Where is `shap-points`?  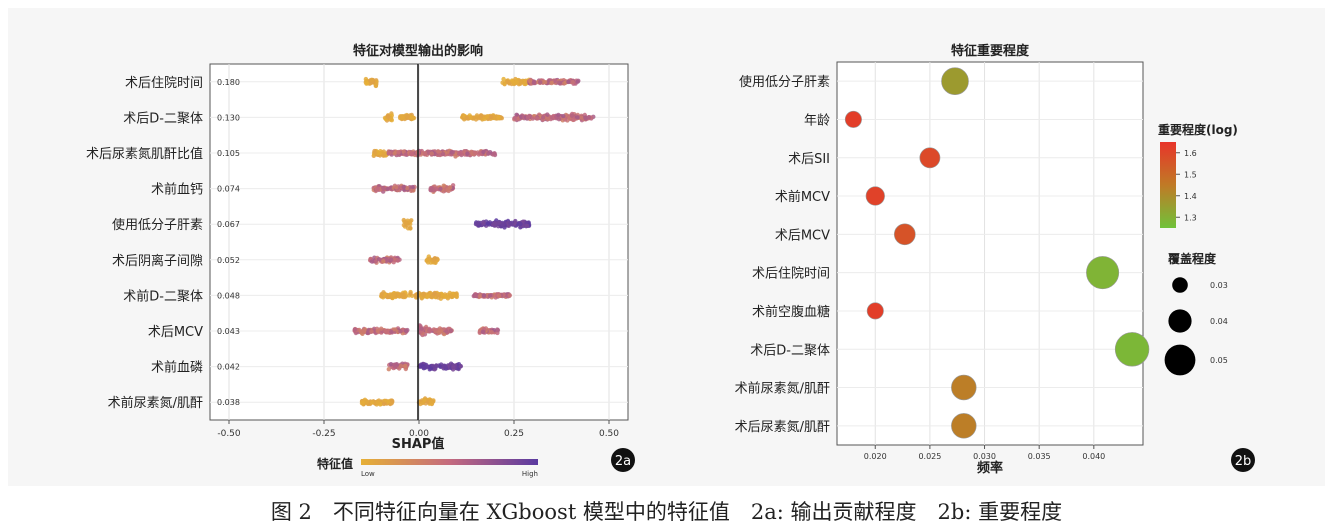
shap-points is located at coordinates (474, 241).